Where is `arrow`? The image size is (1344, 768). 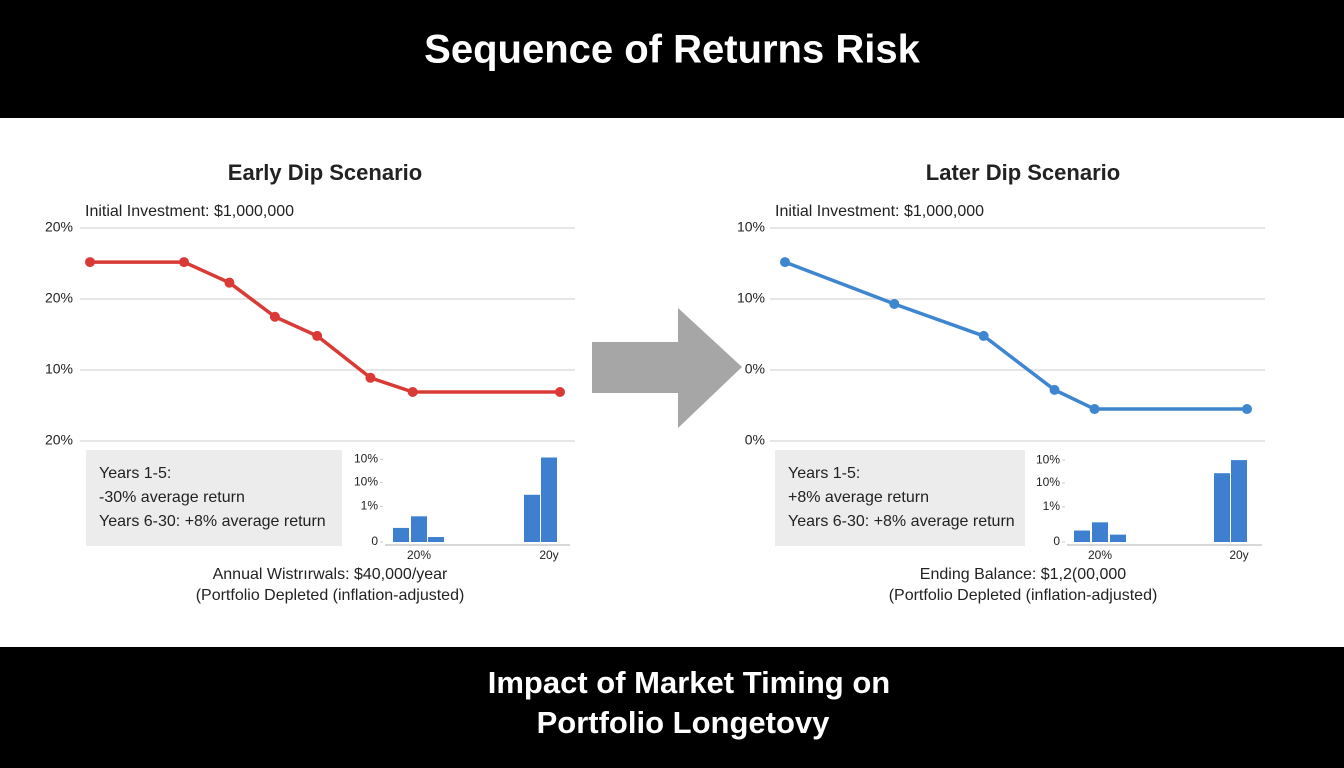 arrow is located at coordinates (667, 368).